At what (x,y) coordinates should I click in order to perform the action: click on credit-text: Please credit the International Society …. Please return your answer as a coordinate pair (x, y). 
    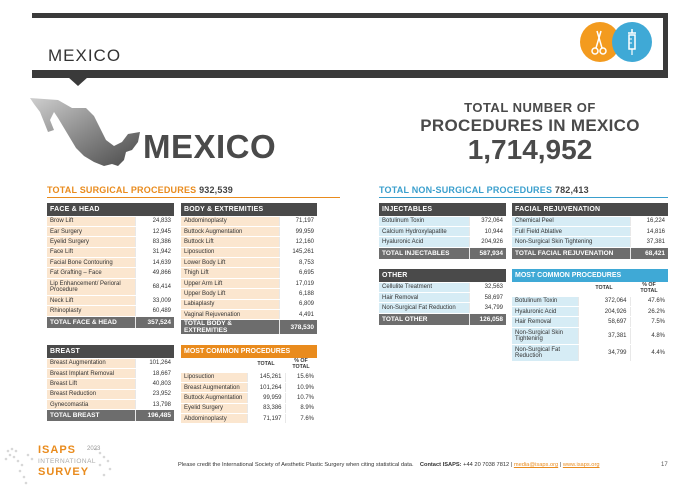
    Looking at the image, I should click on (296, 465).